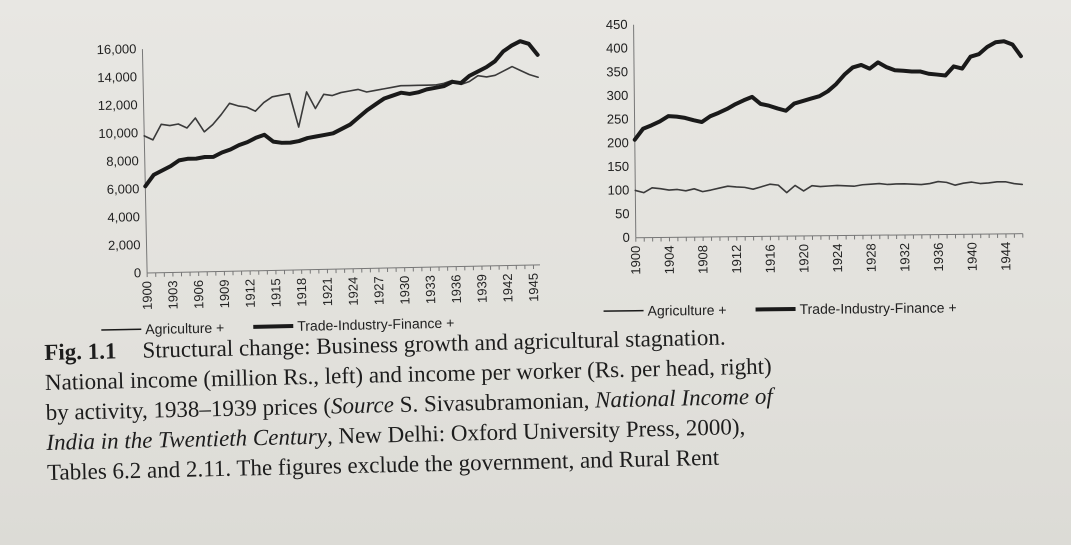  What do you see at coordinates (123, 217) in the screenshot?
I see `left-chart-y-tick-label: 4,000` at bounding box center [123, 217].